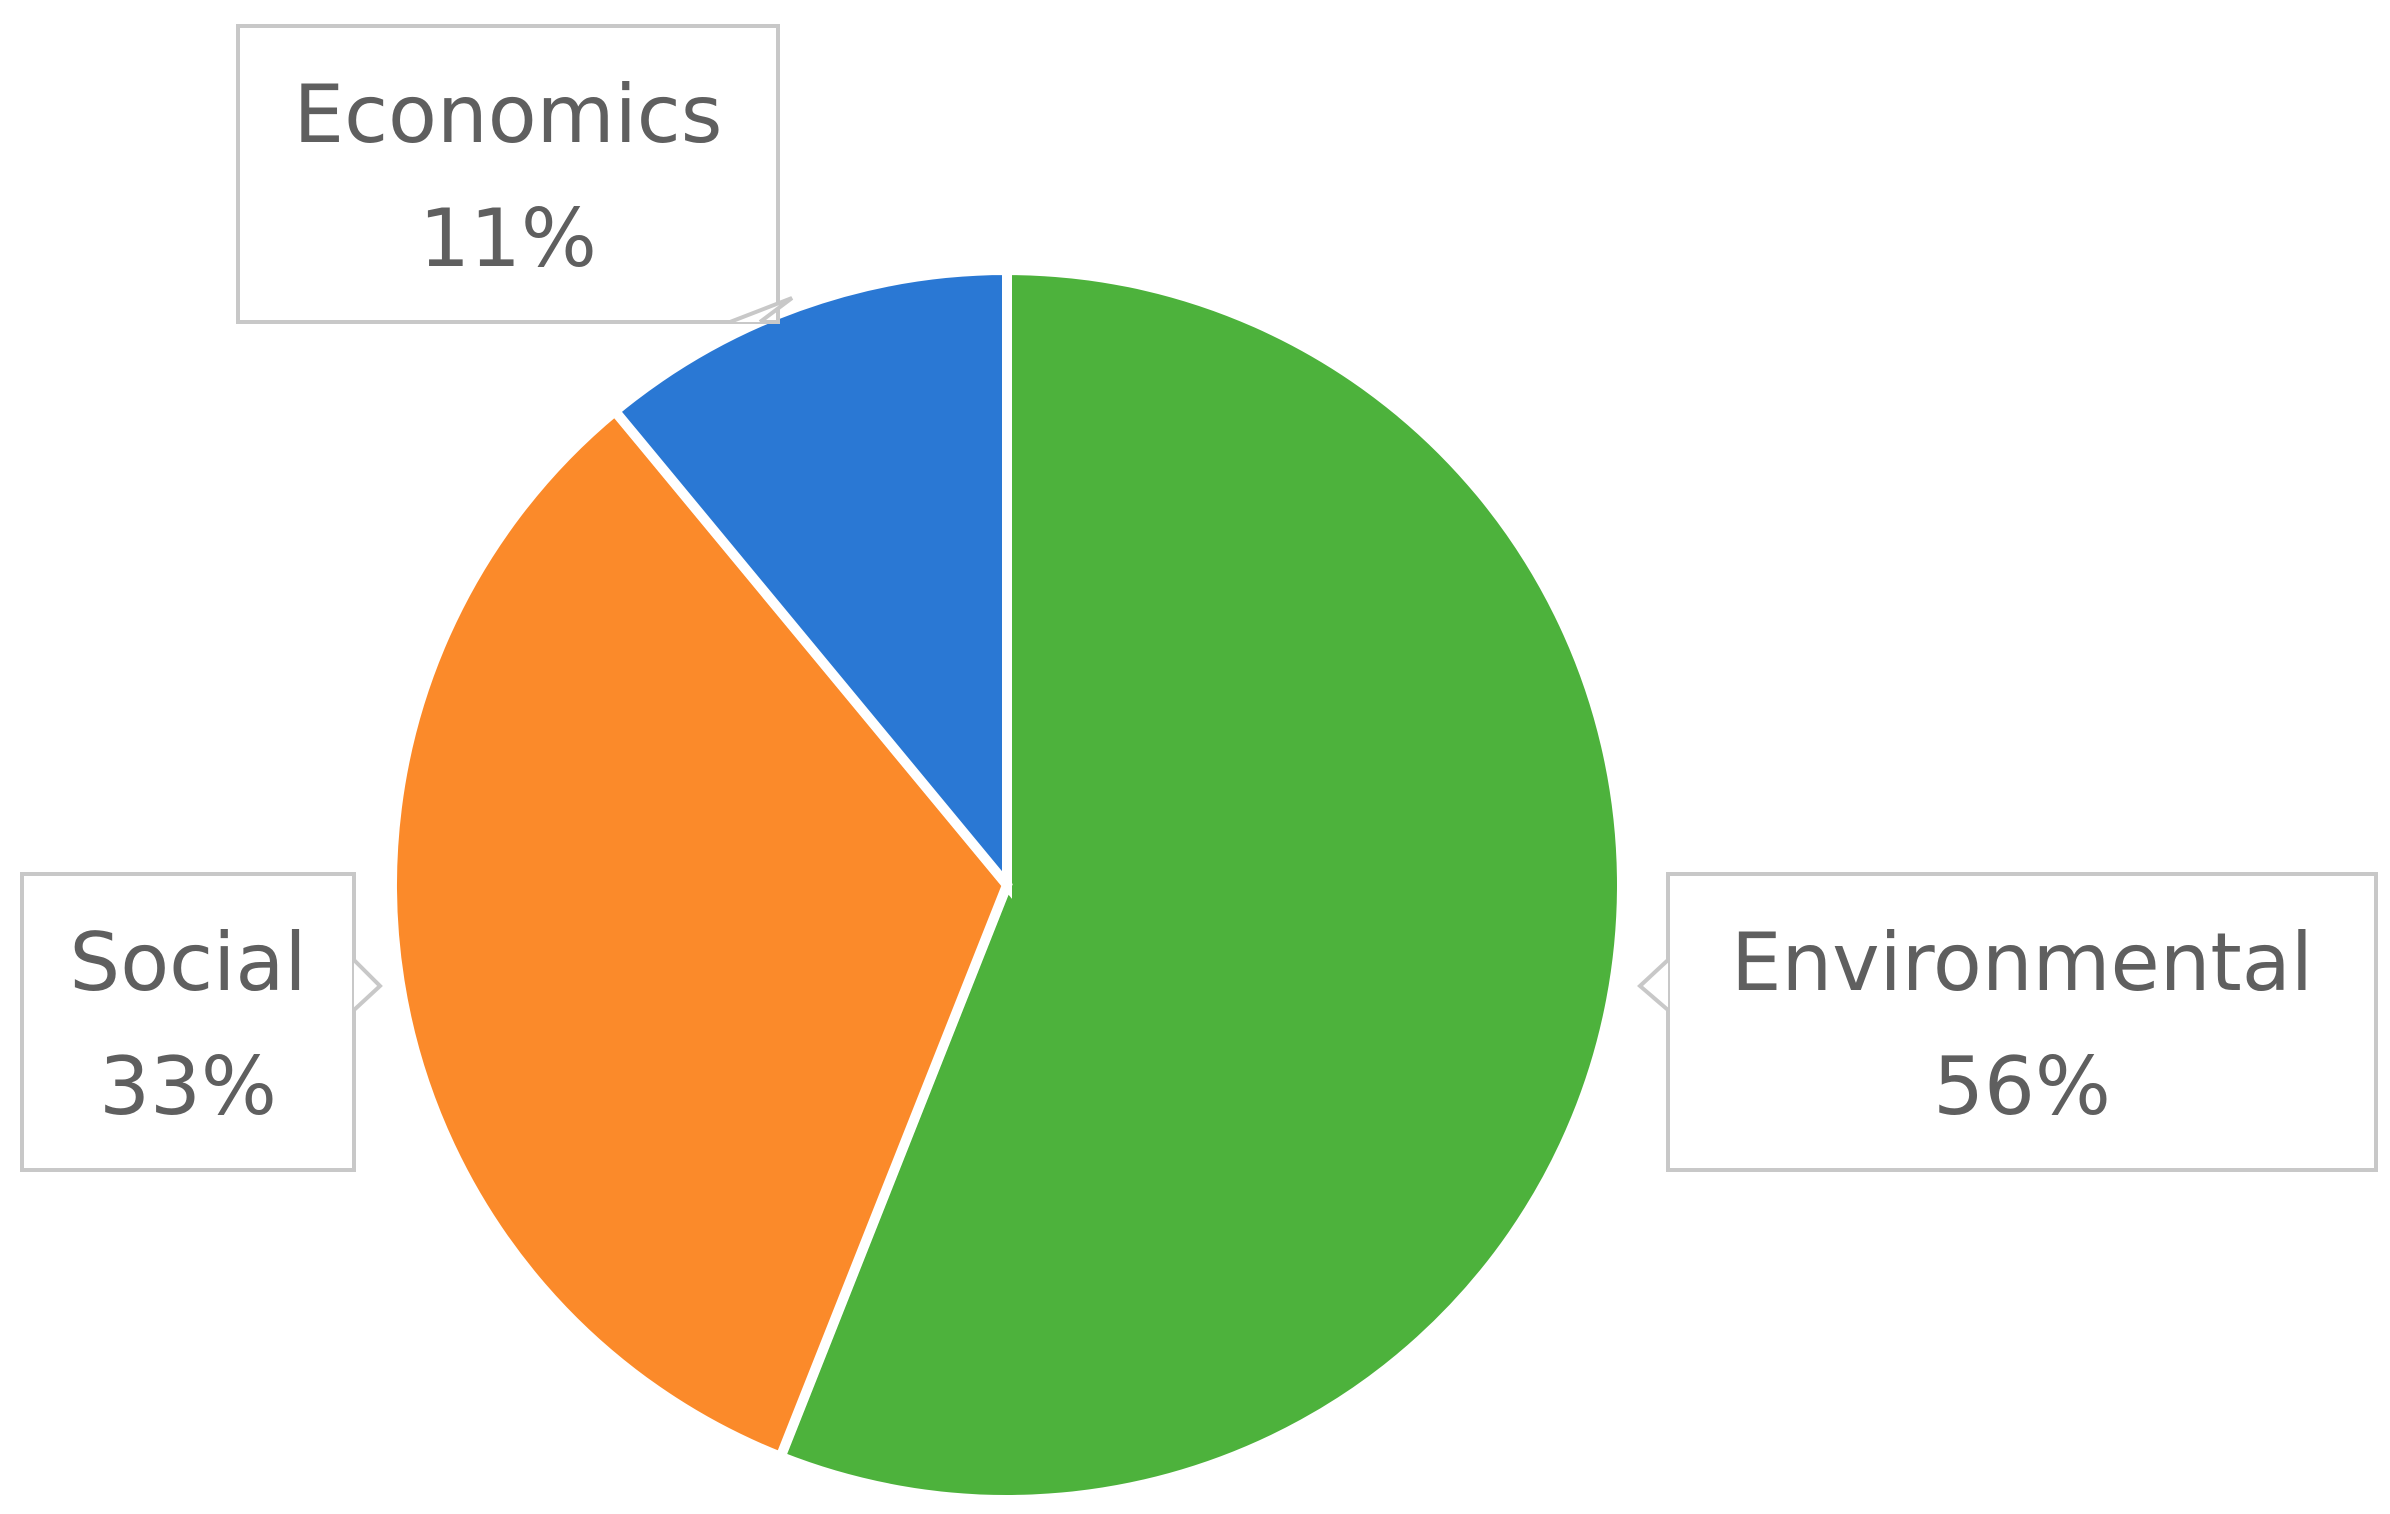 The width and height of the screenshot is (2390, 1514). I want to click on callout-economics: Economics 11%, so click(515, 174).